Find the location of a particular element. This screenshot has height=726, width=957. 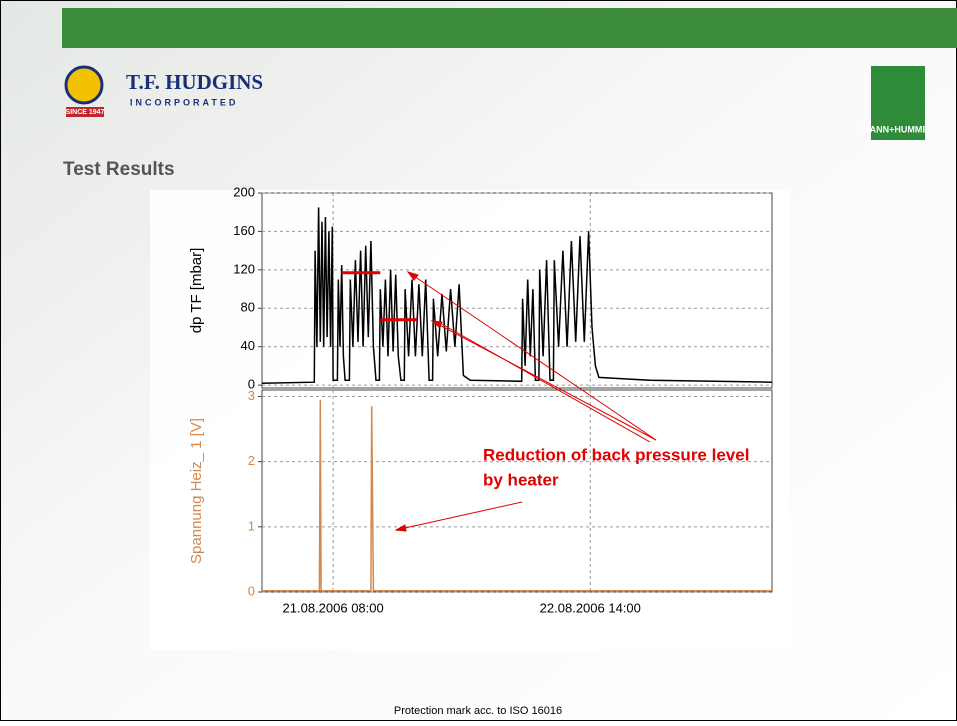

logo-icon is located at coordinates (84, 85).